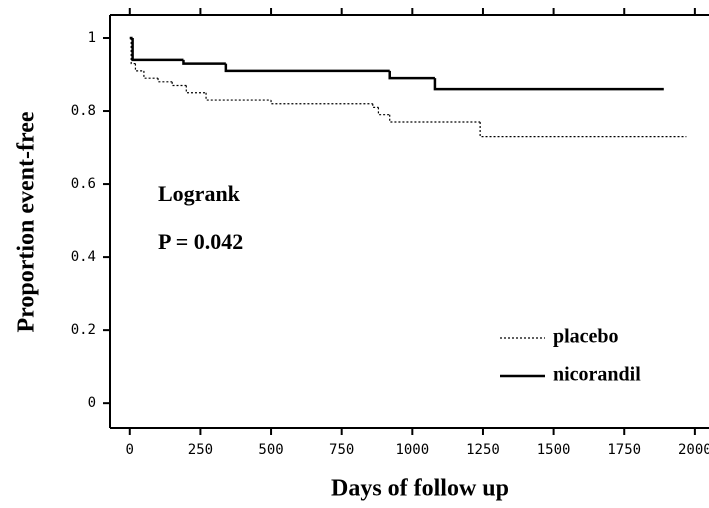 The height and width of the screenshot is (508, 709). Describe the element at coordinates (83, 257) in the screenshot. I see `y-tick-label: 0.4` at that location.